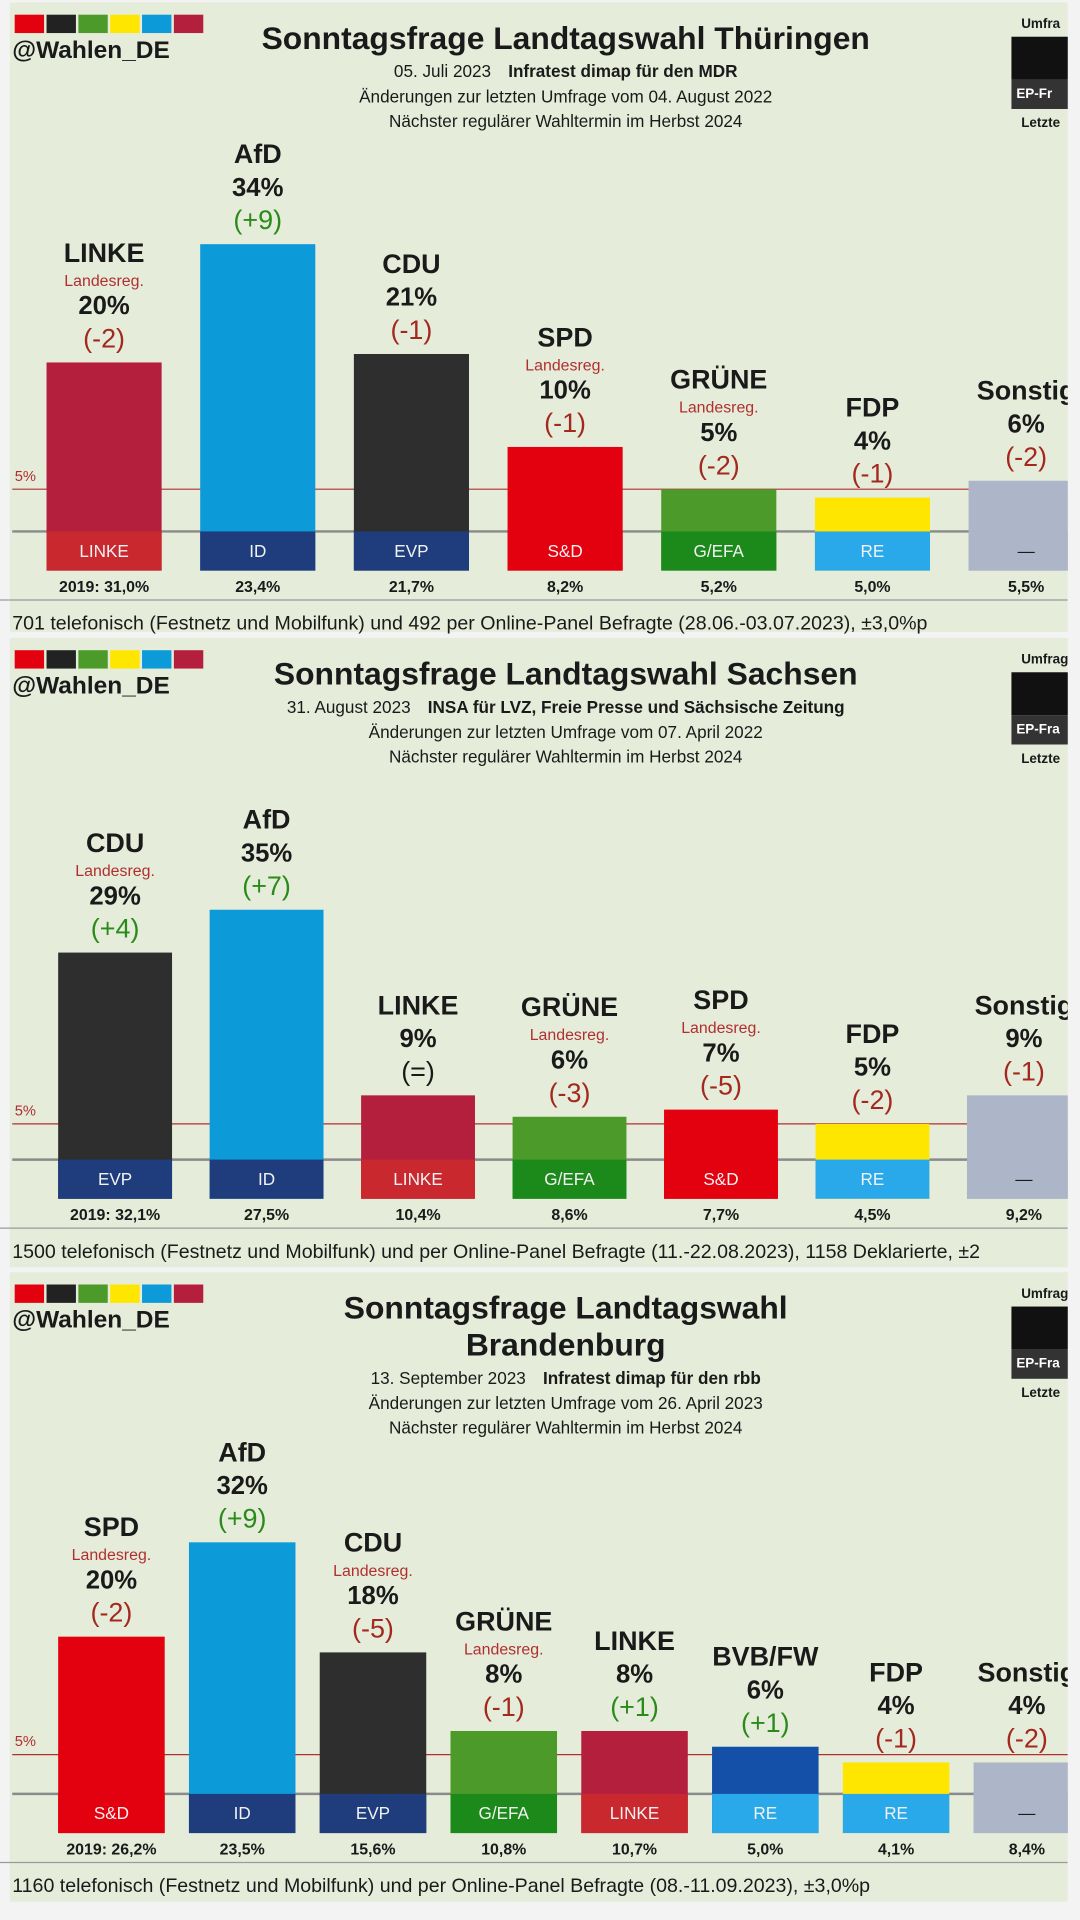  I want to click on logo: @Wahlen_DE, so click(91, 685).